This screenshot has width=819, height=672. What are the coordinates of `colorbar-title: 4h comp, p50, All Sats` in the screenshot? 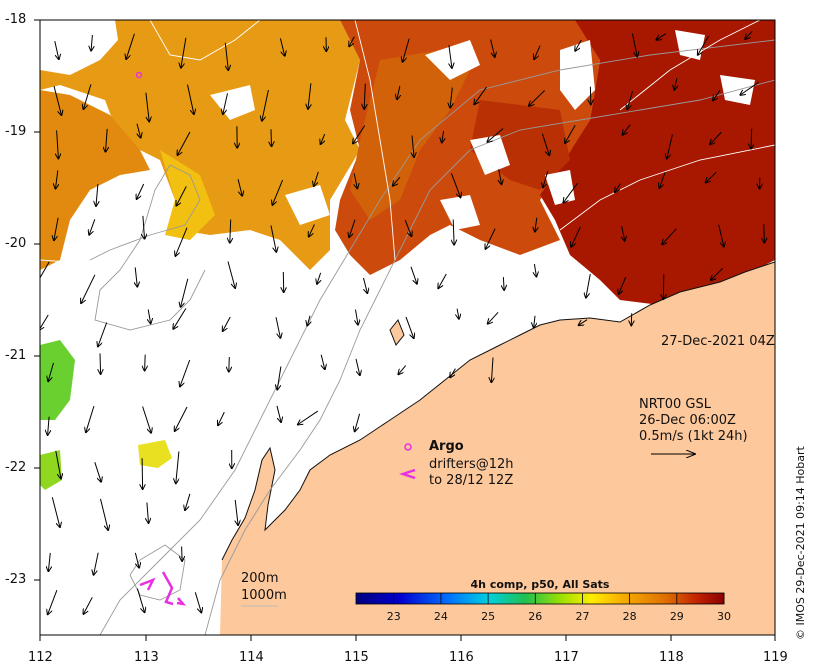 It's located at (540, 584).